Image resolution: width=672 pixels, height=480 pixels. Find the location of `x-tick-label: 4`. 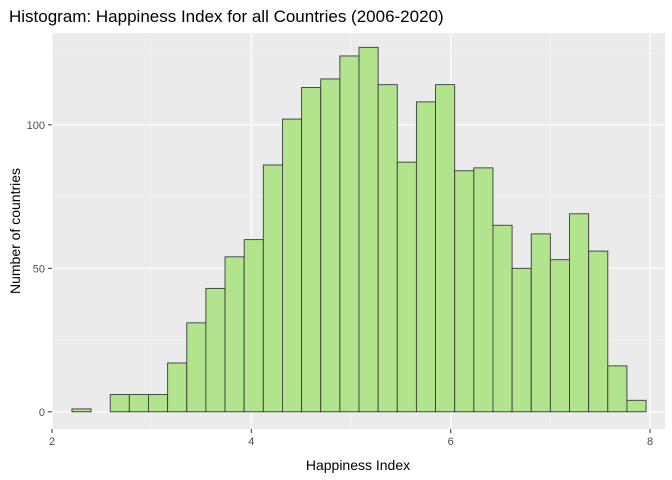

x-tick-label: 4 is located at coordinates (251, 442).